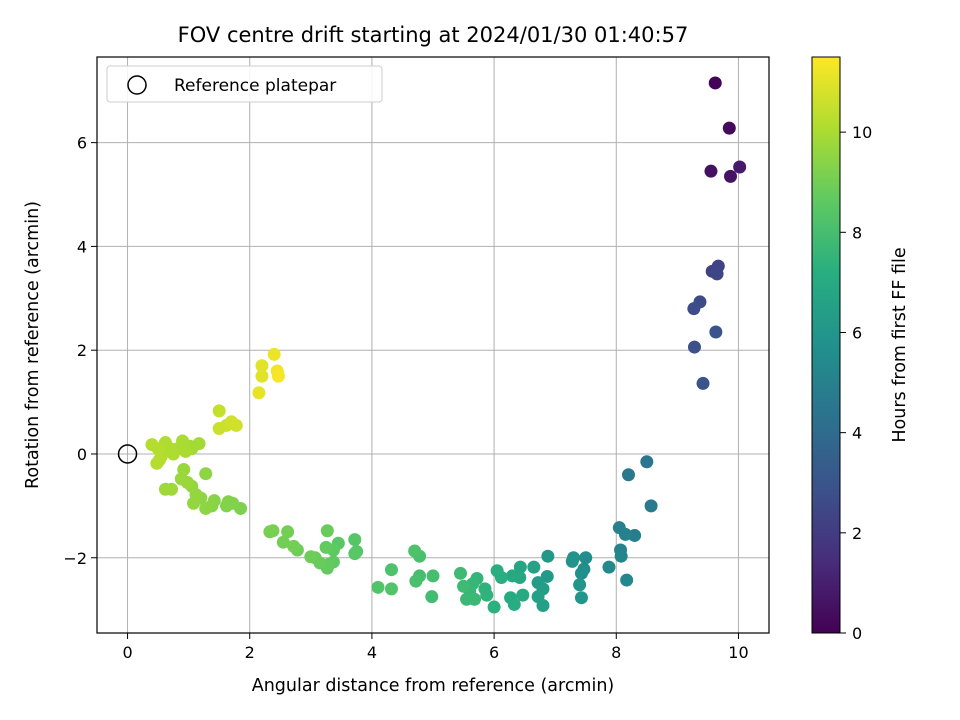  I want to click on colorbar-tick-label: 4, so click(857, 433).